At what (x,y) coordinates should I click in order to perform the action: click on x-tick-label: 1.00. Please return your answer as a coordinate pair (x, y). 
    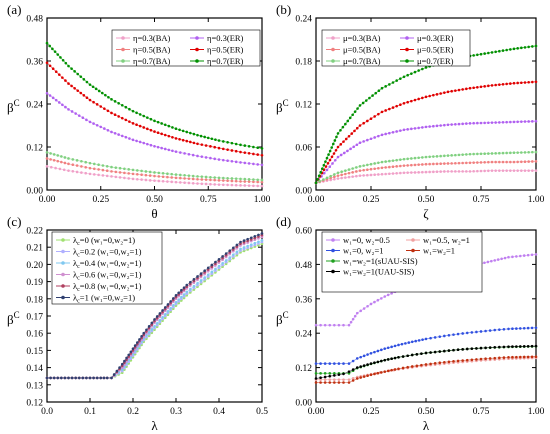
    Looking at the image, I should click on (536, 200).